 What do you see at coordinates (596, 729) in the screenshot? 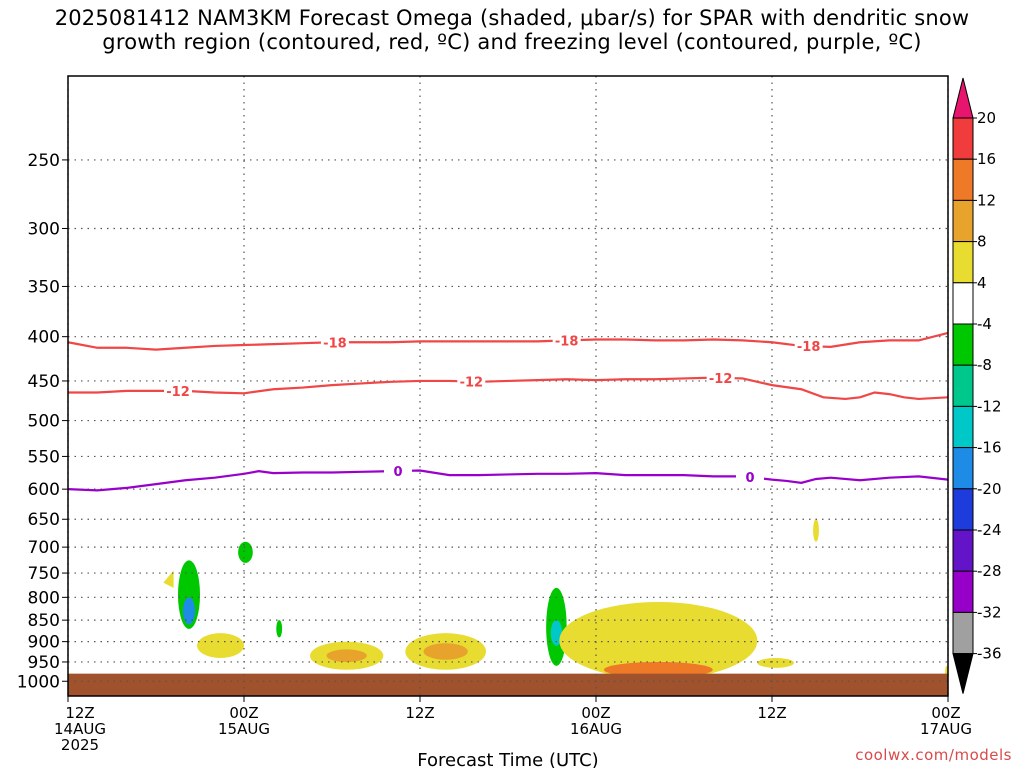
I see `x-tick-date-3: 16AUG` at bounding box center [596, 729].